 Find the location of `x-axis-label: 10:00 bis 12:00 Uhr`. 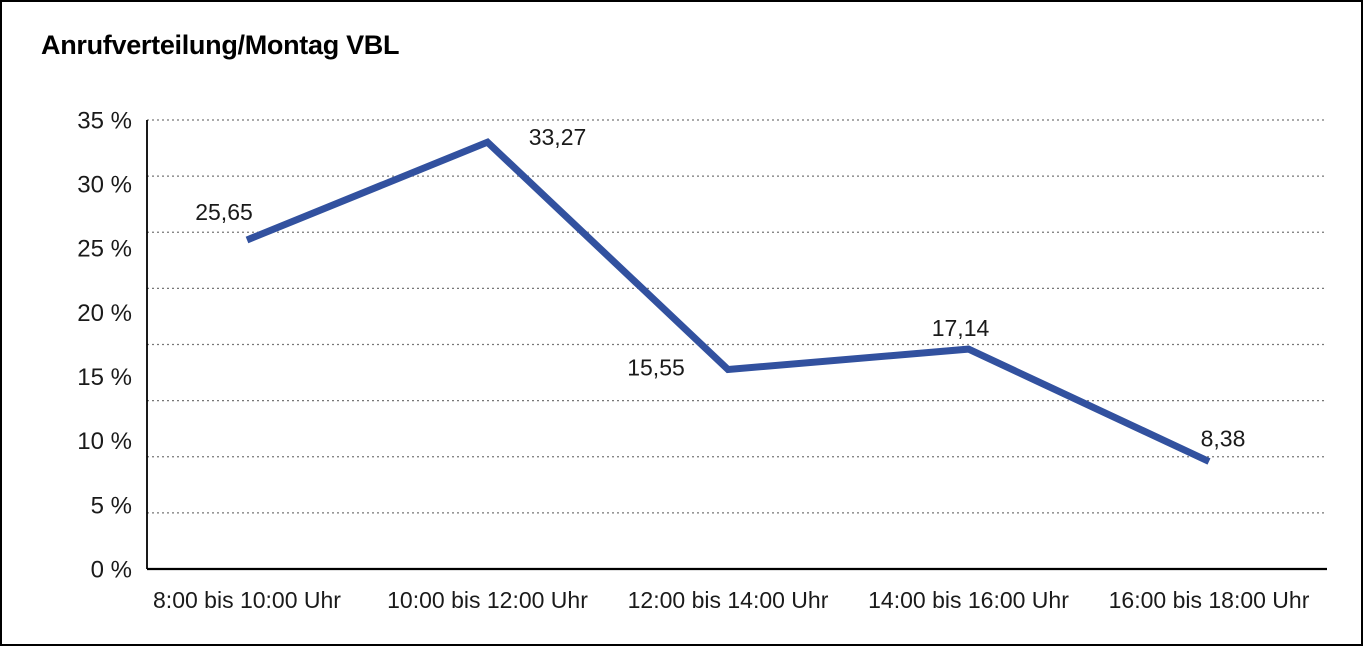

x-axis-label: 10:00 bis 12:00 Uhr is located at coordinates (487, 600).